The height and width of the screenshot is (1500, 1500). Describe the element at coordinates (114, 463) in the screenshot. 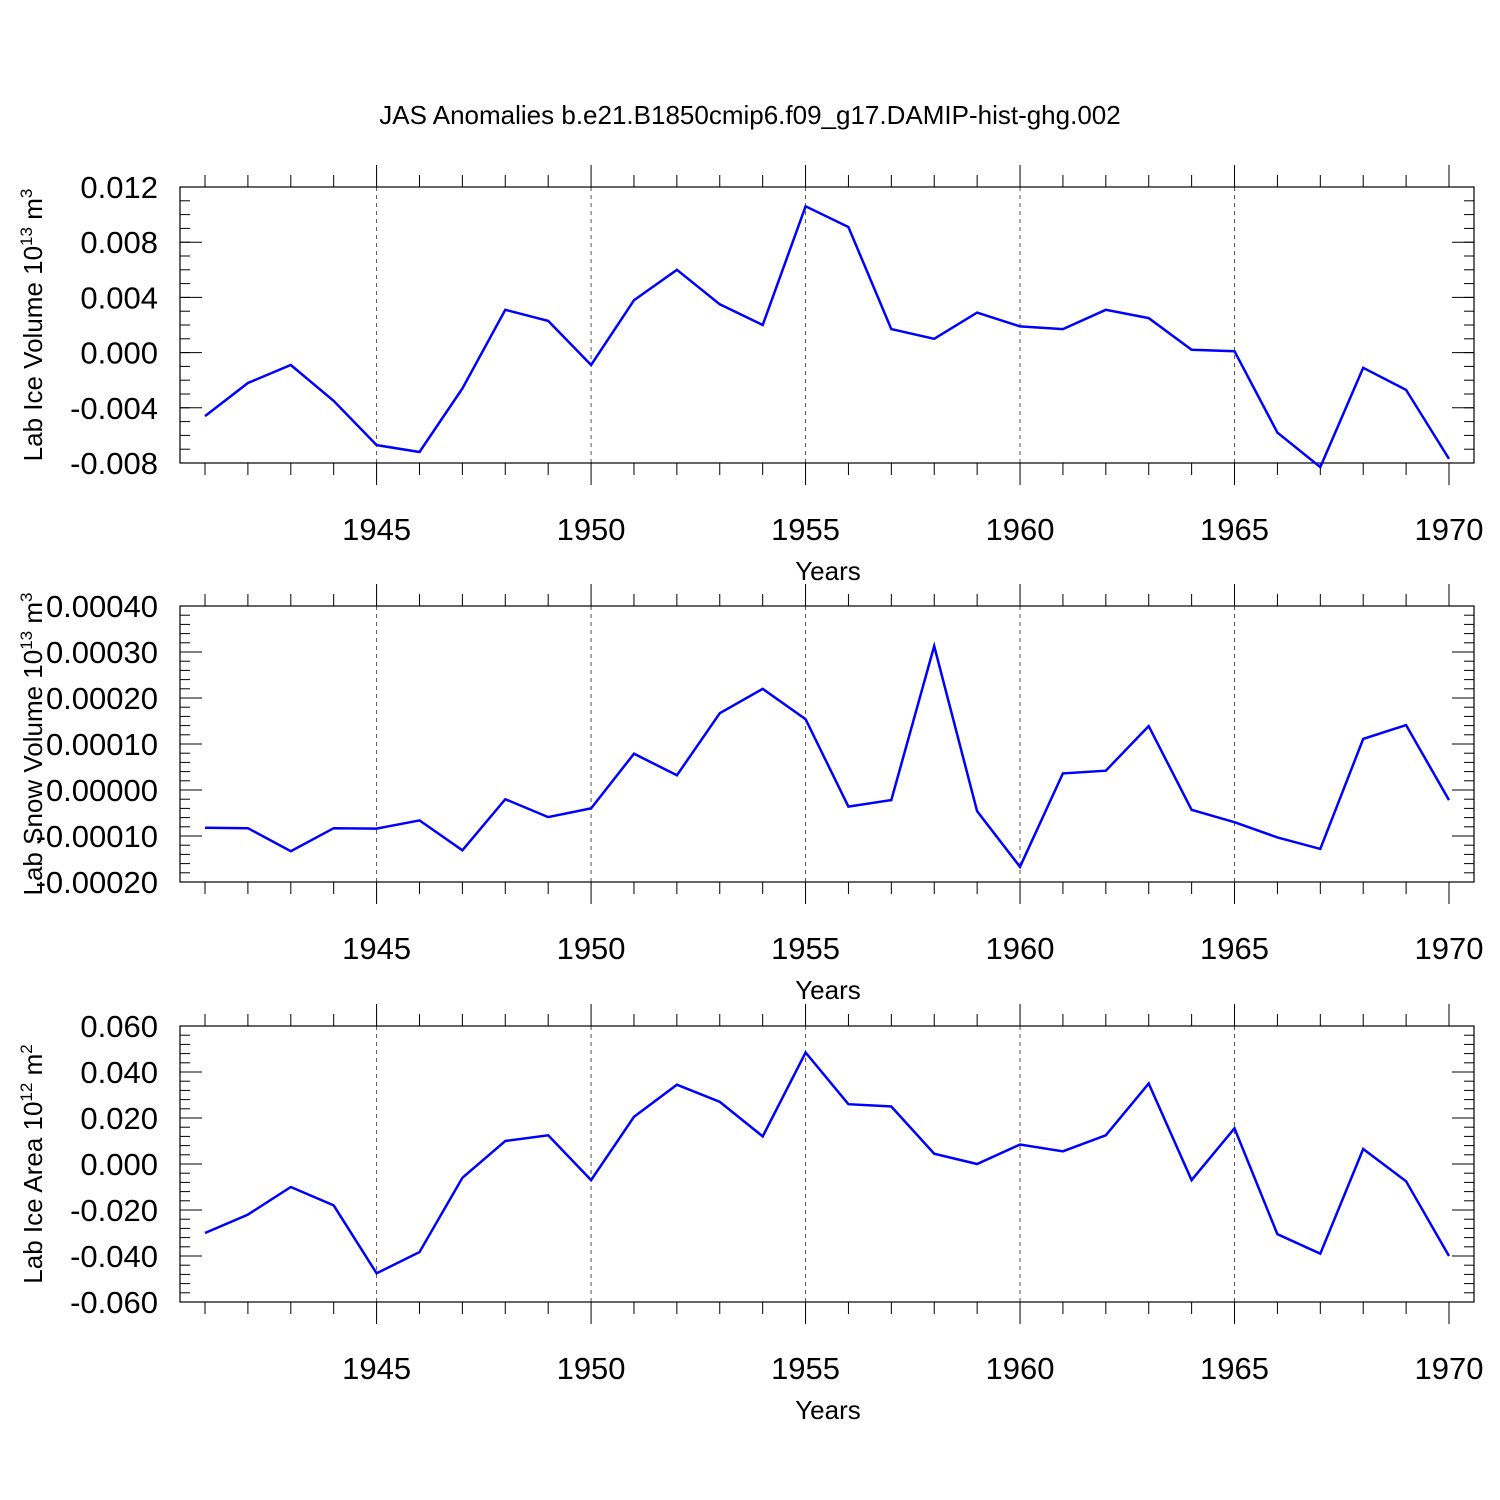

I see `y-tick-label: -0.008` at that location.